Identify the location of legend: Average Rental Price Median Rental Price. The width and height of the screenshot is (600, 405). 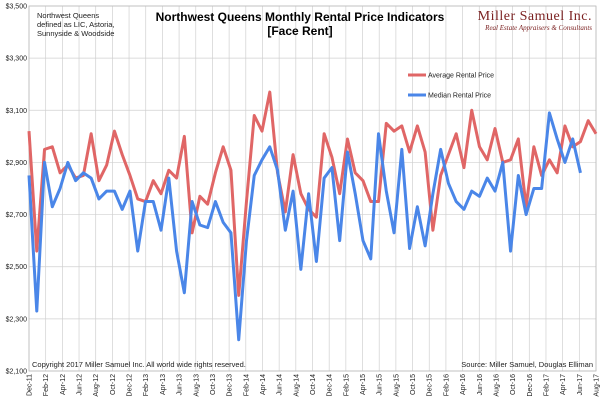
(451, 86).